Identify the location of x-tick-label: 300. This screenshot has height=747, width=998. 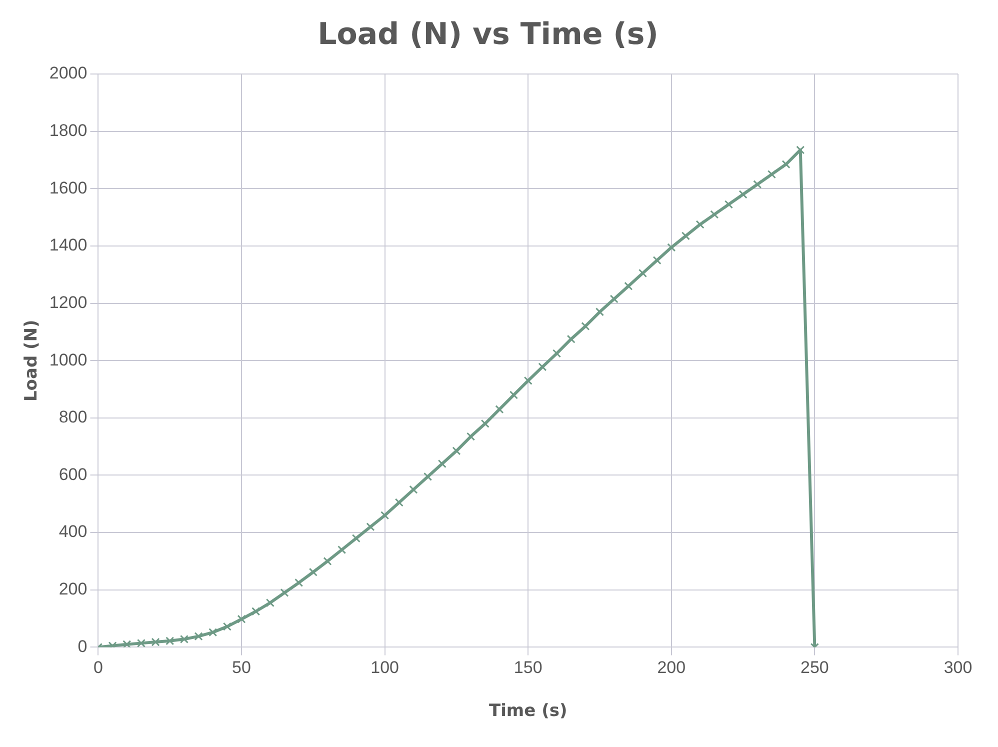
(958, 668).